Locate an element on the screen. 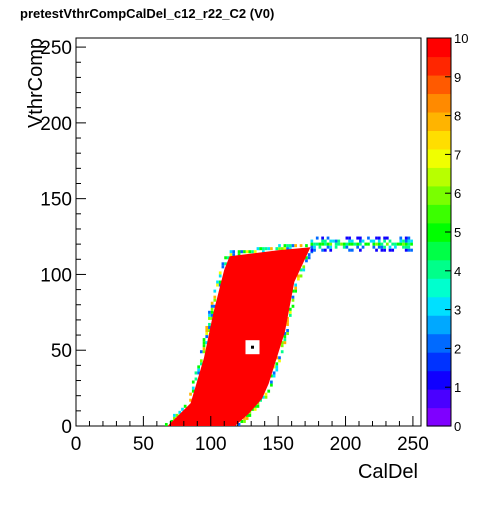 This screenshot has width=500, height=505. saturated-region is located at coordinates (239, 336).